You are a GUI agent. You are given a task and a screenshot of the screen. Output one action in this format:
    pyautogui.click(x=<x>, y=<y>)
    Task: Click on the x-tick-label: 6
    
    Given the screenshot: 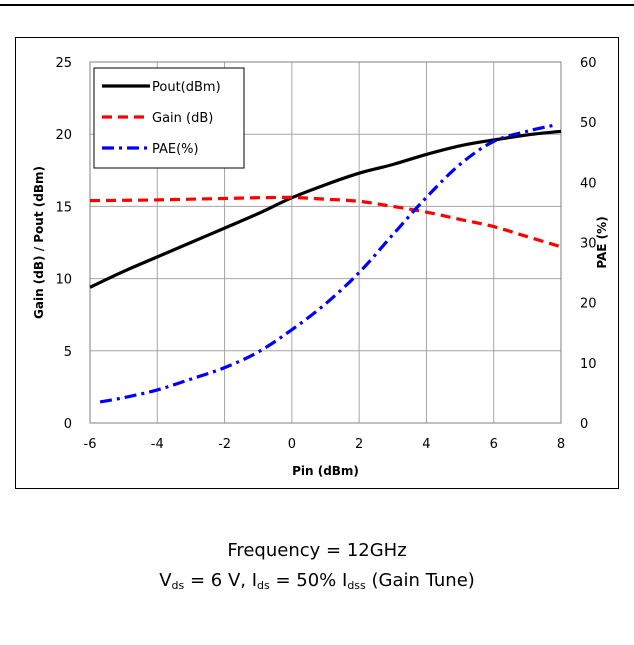 What is the action you would take?
    pyautogui.click(x=494, y=444)
    